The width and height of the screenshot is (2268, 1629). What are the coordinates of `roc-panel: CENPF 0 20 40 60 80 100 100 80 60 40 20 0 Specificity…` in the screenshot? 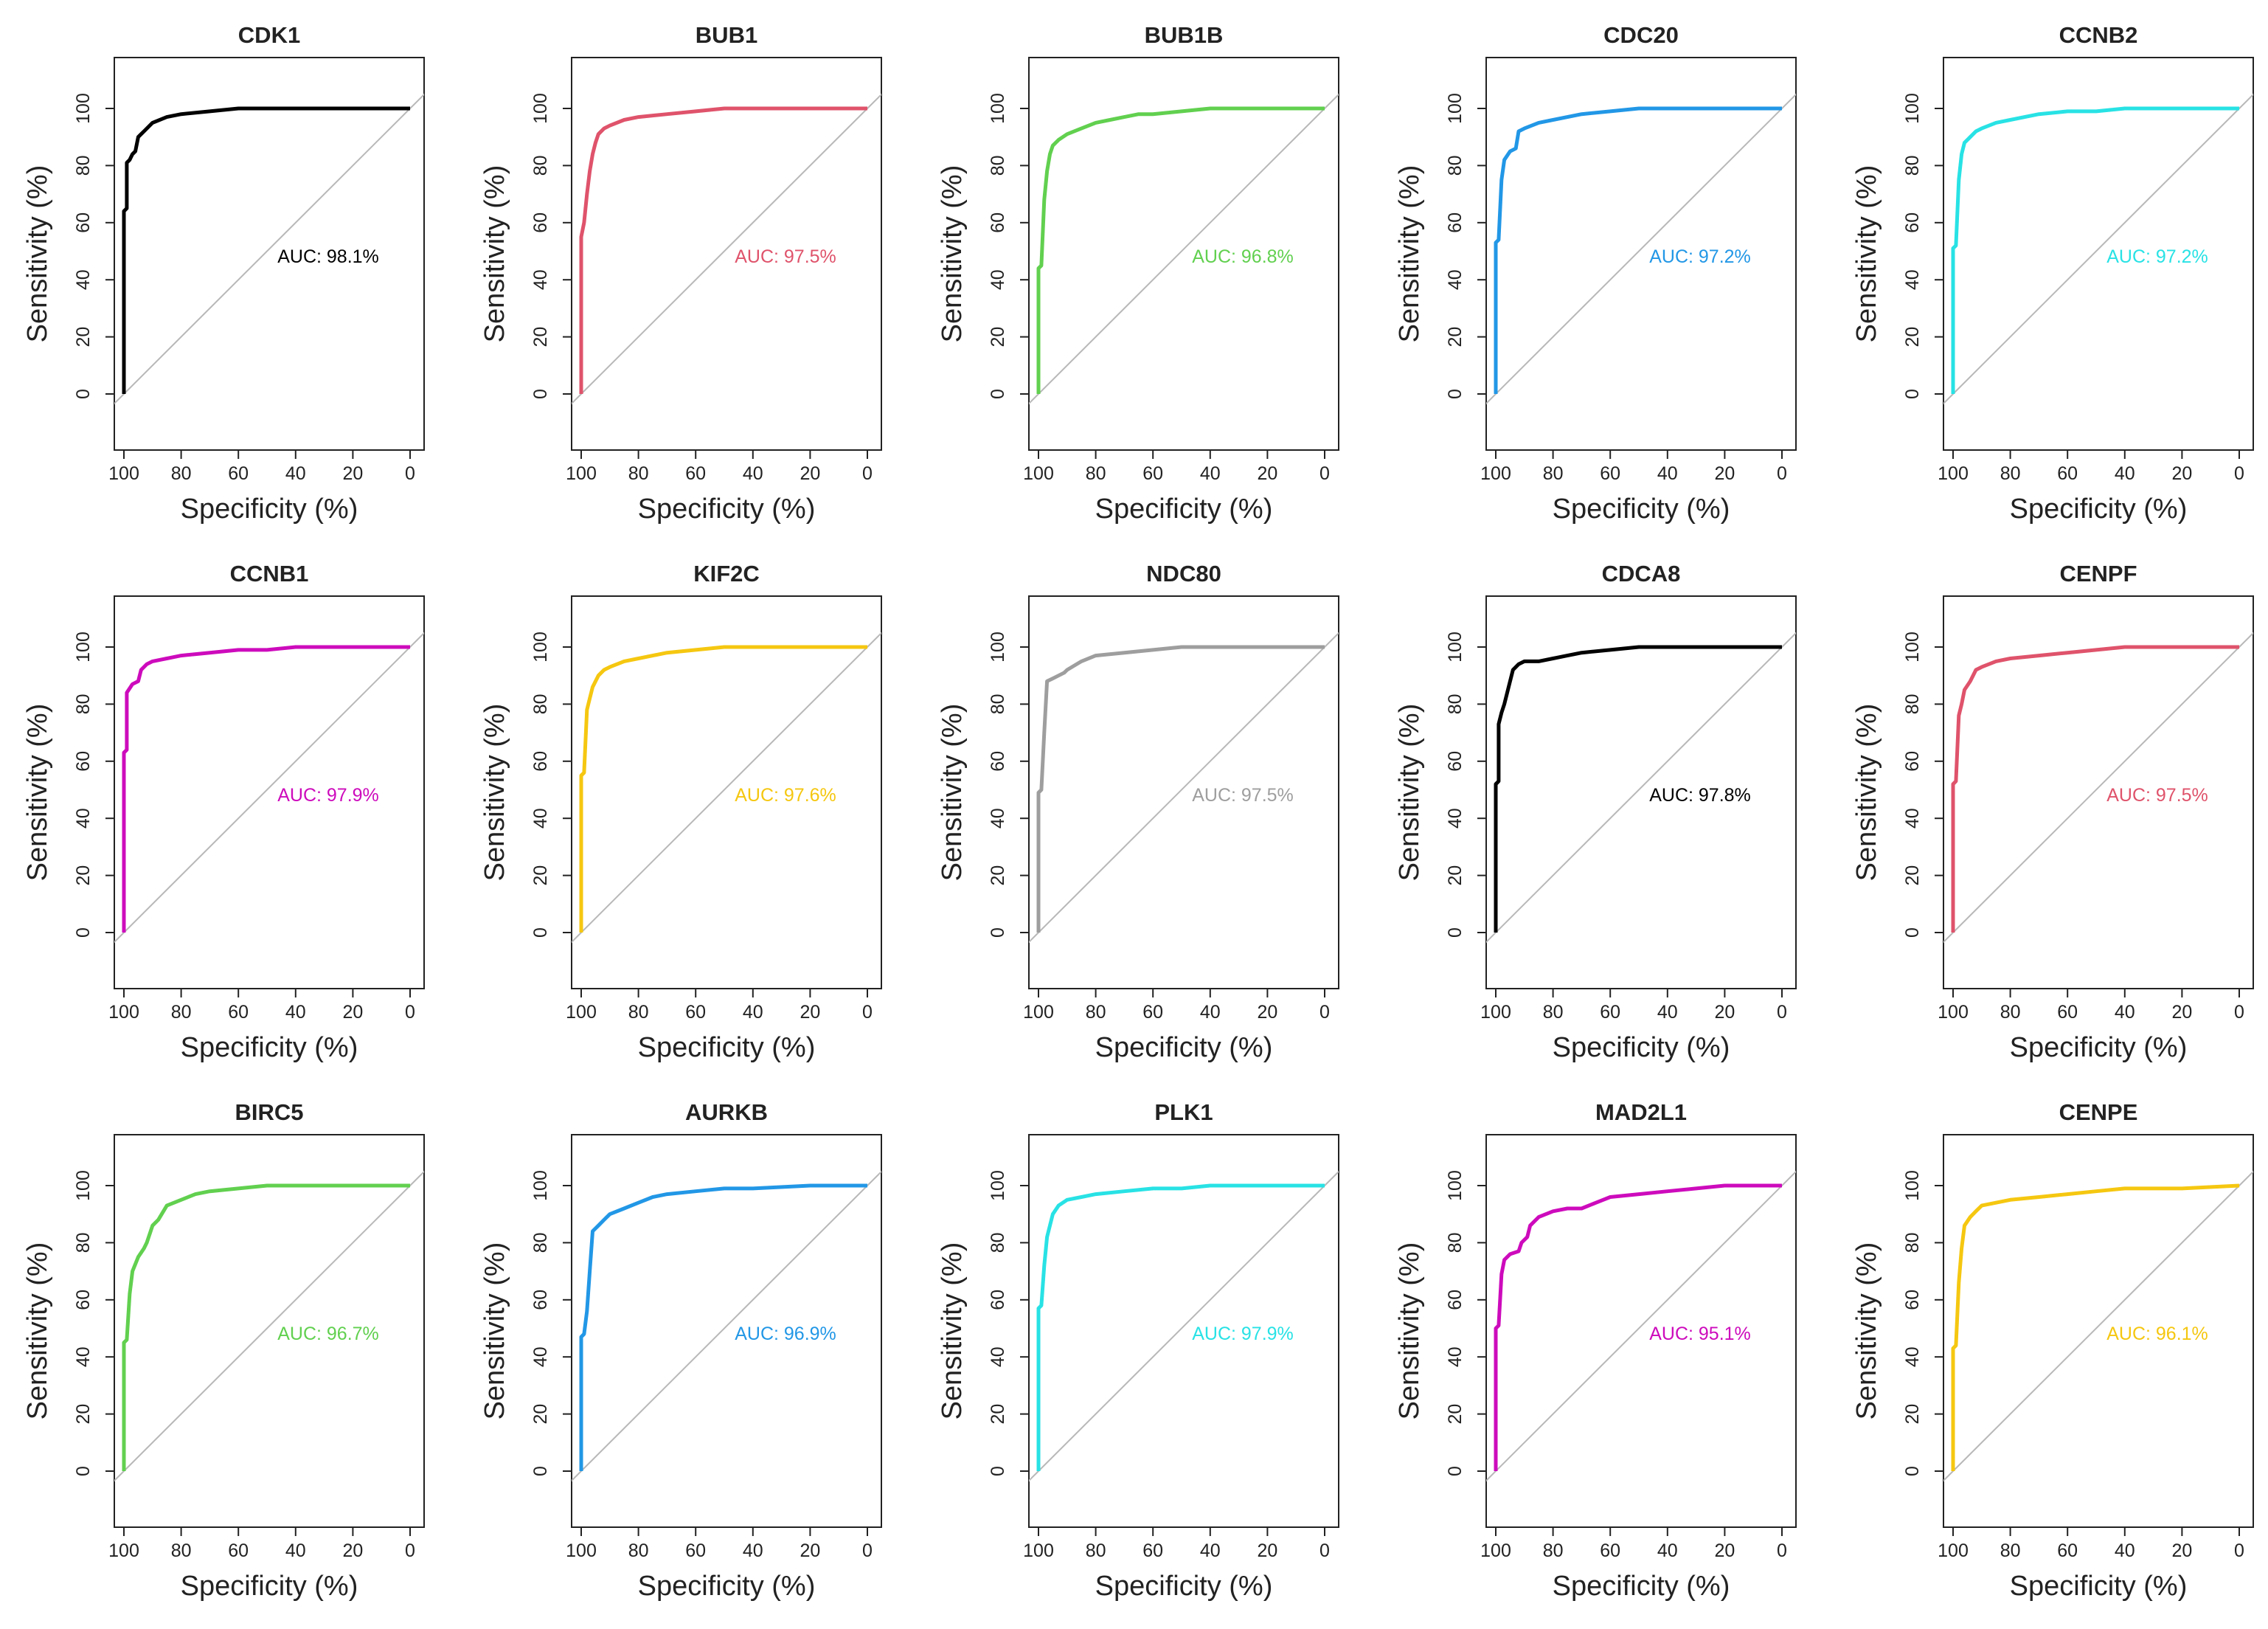 It's located at (2052, 812).